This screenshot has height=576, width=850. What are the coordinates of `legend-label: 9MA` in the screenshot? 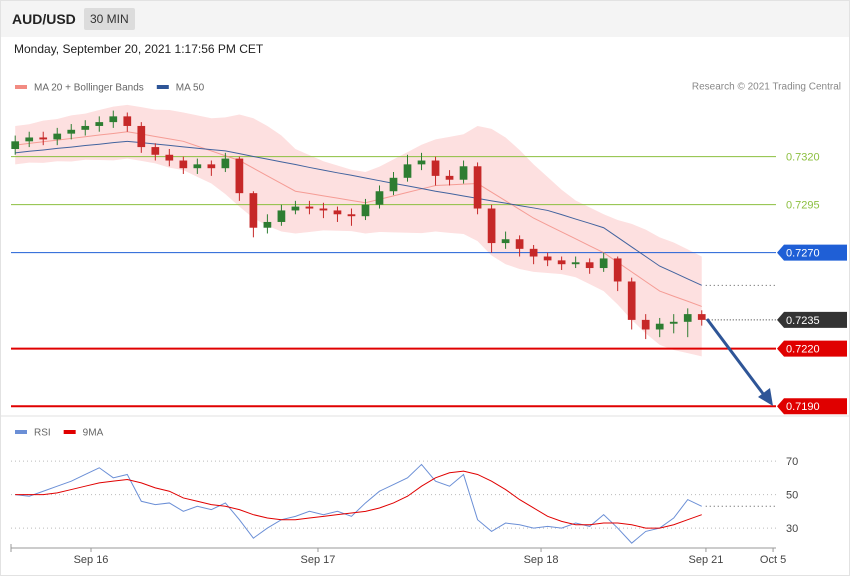 It's located at (93, 433).